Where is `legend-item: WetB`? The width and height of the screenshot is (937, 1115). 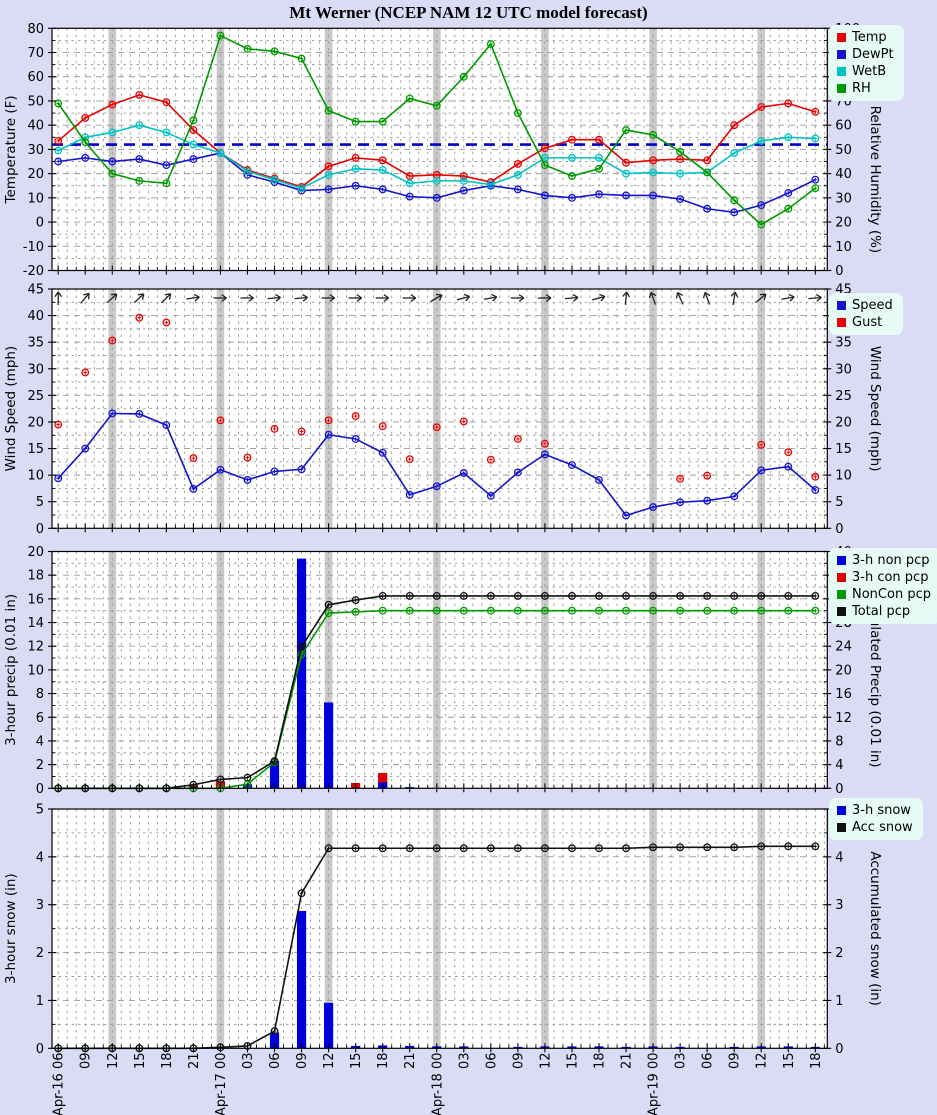 legend-item: WetB is located at coordinates (865, 71).